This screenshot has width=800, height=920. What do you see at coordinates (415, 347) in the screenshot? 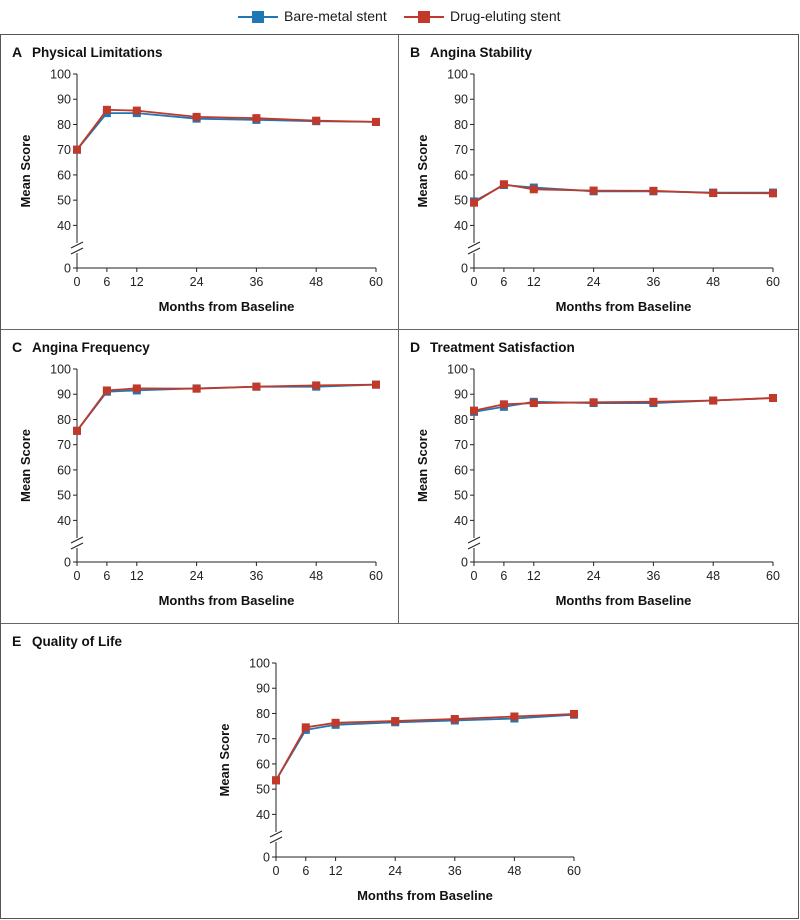
I see `panel-letter: D` at bounding box center [415, 347].